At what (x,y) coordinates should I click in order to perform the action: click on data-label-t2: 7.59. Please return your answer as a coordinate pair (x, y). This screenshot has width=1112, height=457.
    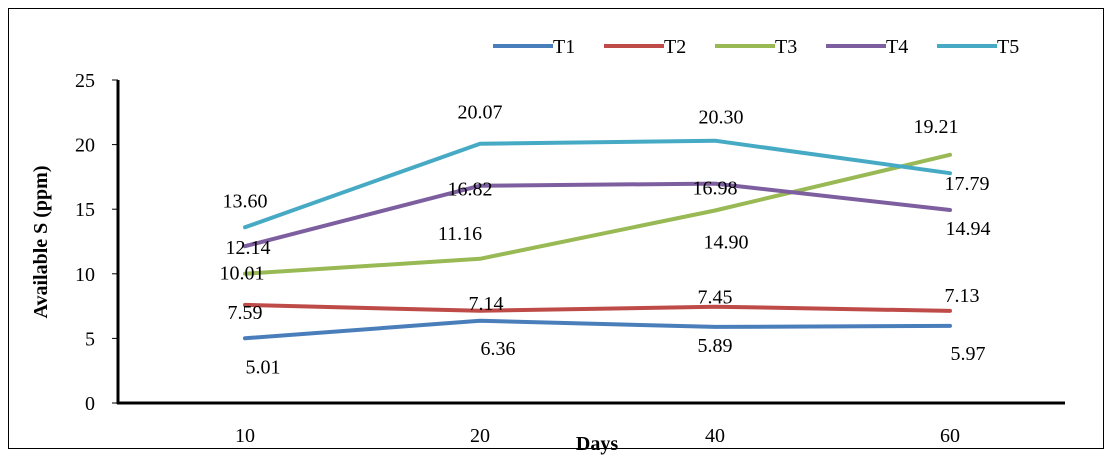
    Looking at the image, I should click on (245, 313).